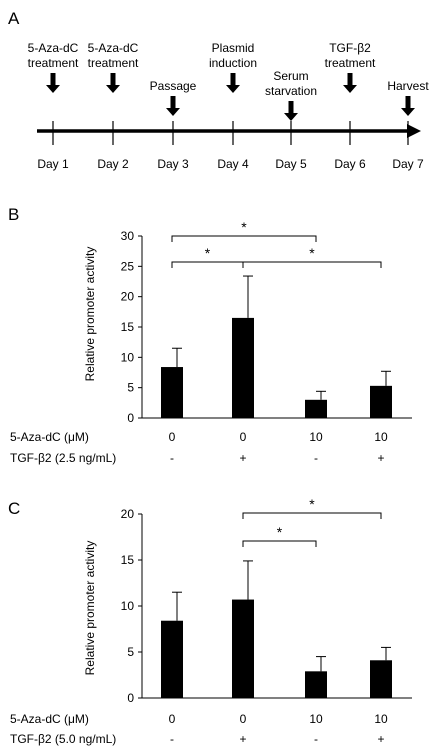 This screenshot has width=441, height=753. I want to click on event-label-line: starvation, so click(291, 91).